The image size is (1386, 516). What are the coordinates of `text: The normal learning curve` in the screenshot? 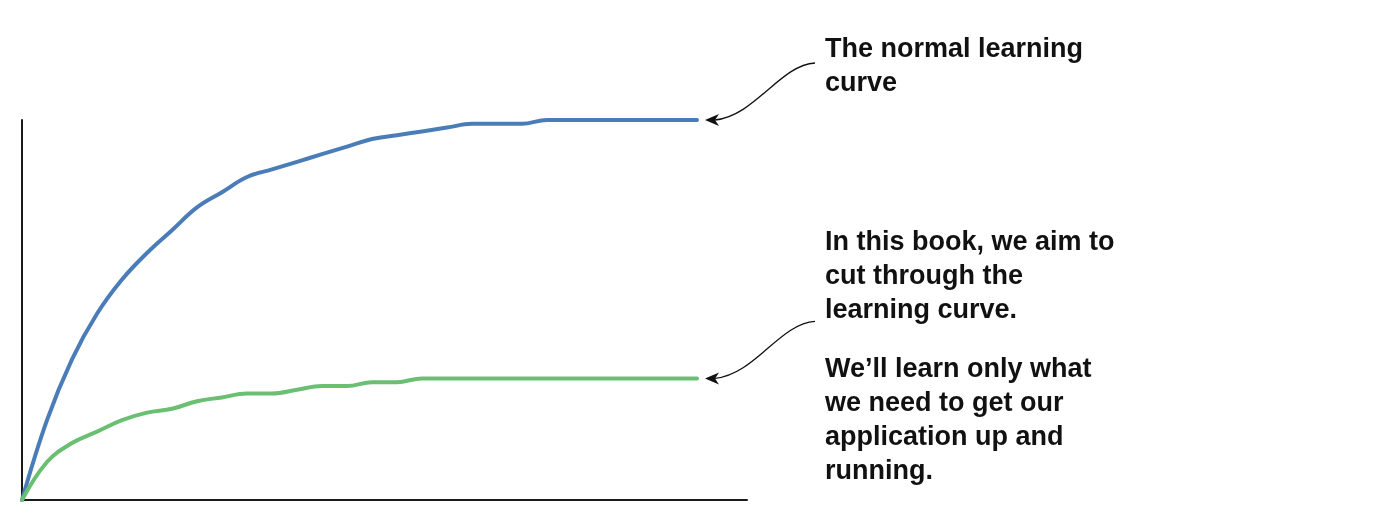 It's located at (955, 65).